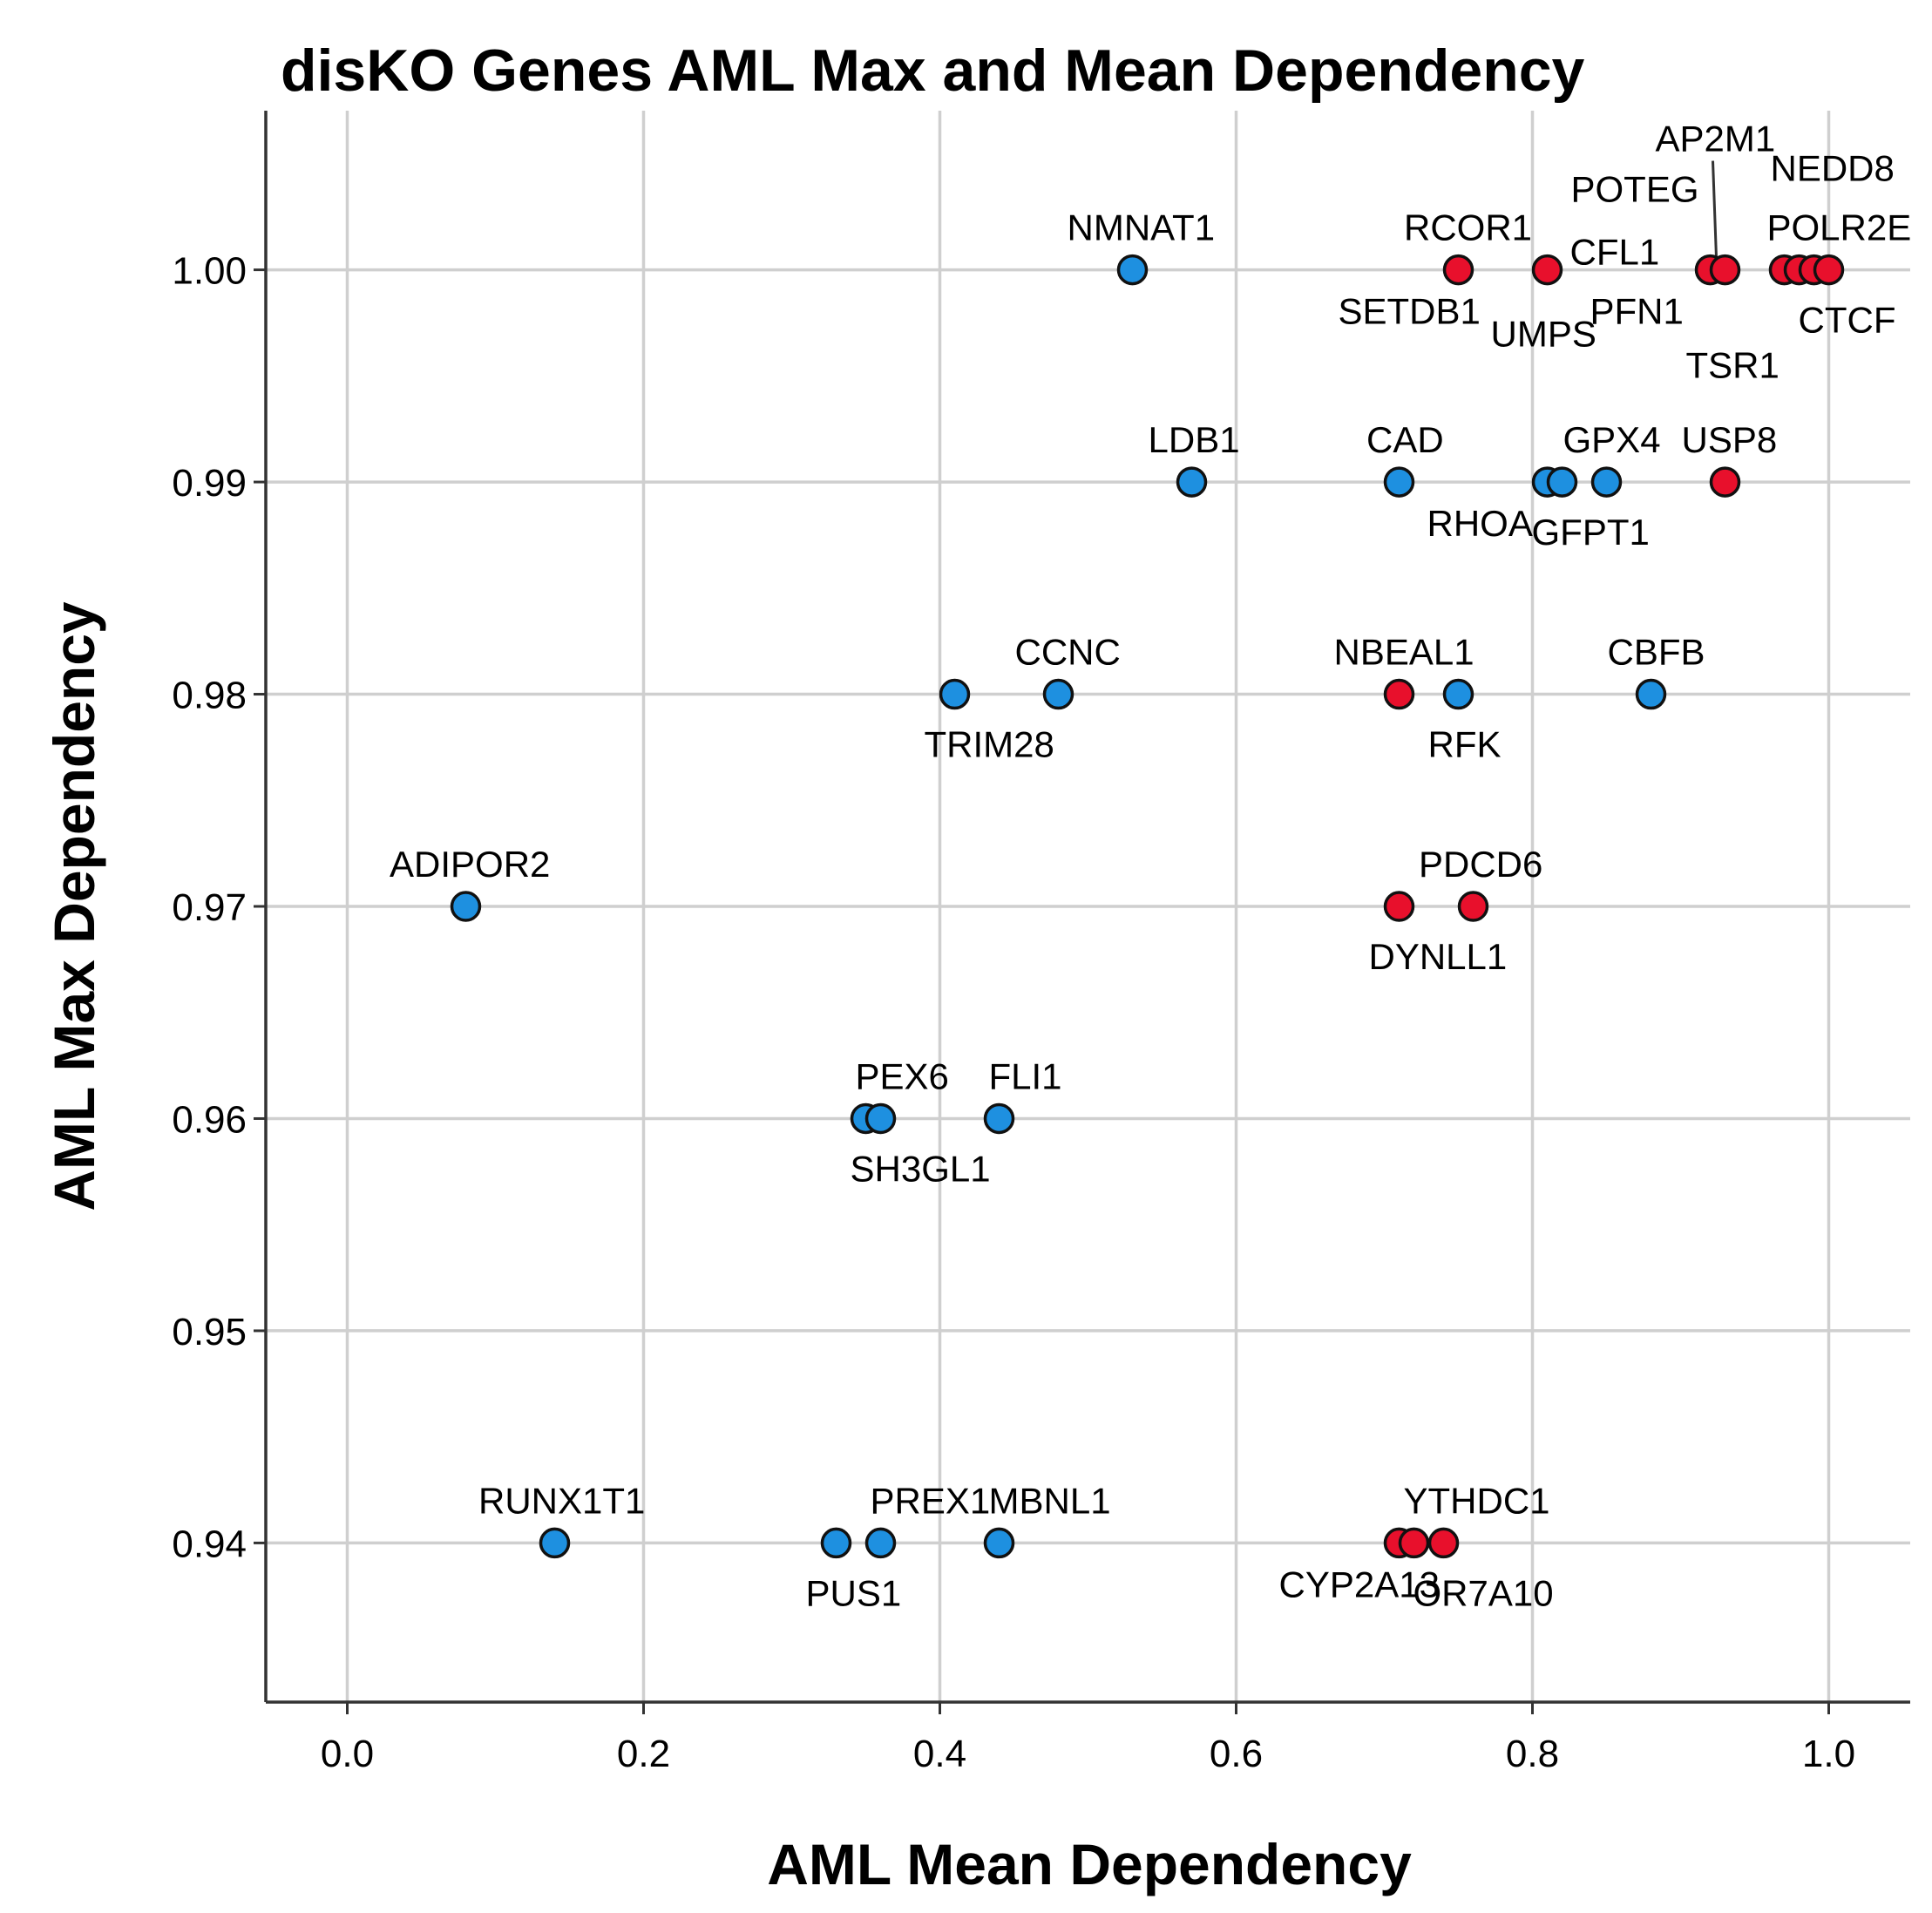  What do you see at coordinates (1410, 311) in the screenshot?
I see `point-label-setdb1: SETDB1` at bounding box center [1410, 311].